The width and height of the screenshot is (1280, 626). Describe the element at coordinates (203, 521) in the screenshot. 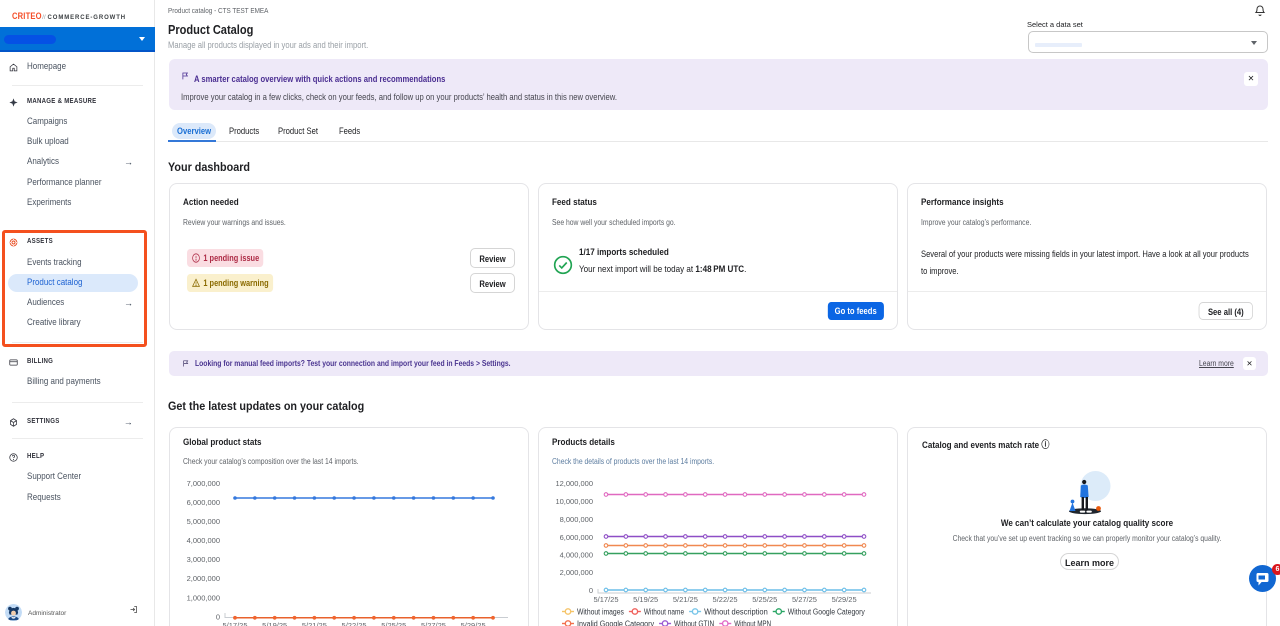

I see `svg-text: 5,000,000` at that location.